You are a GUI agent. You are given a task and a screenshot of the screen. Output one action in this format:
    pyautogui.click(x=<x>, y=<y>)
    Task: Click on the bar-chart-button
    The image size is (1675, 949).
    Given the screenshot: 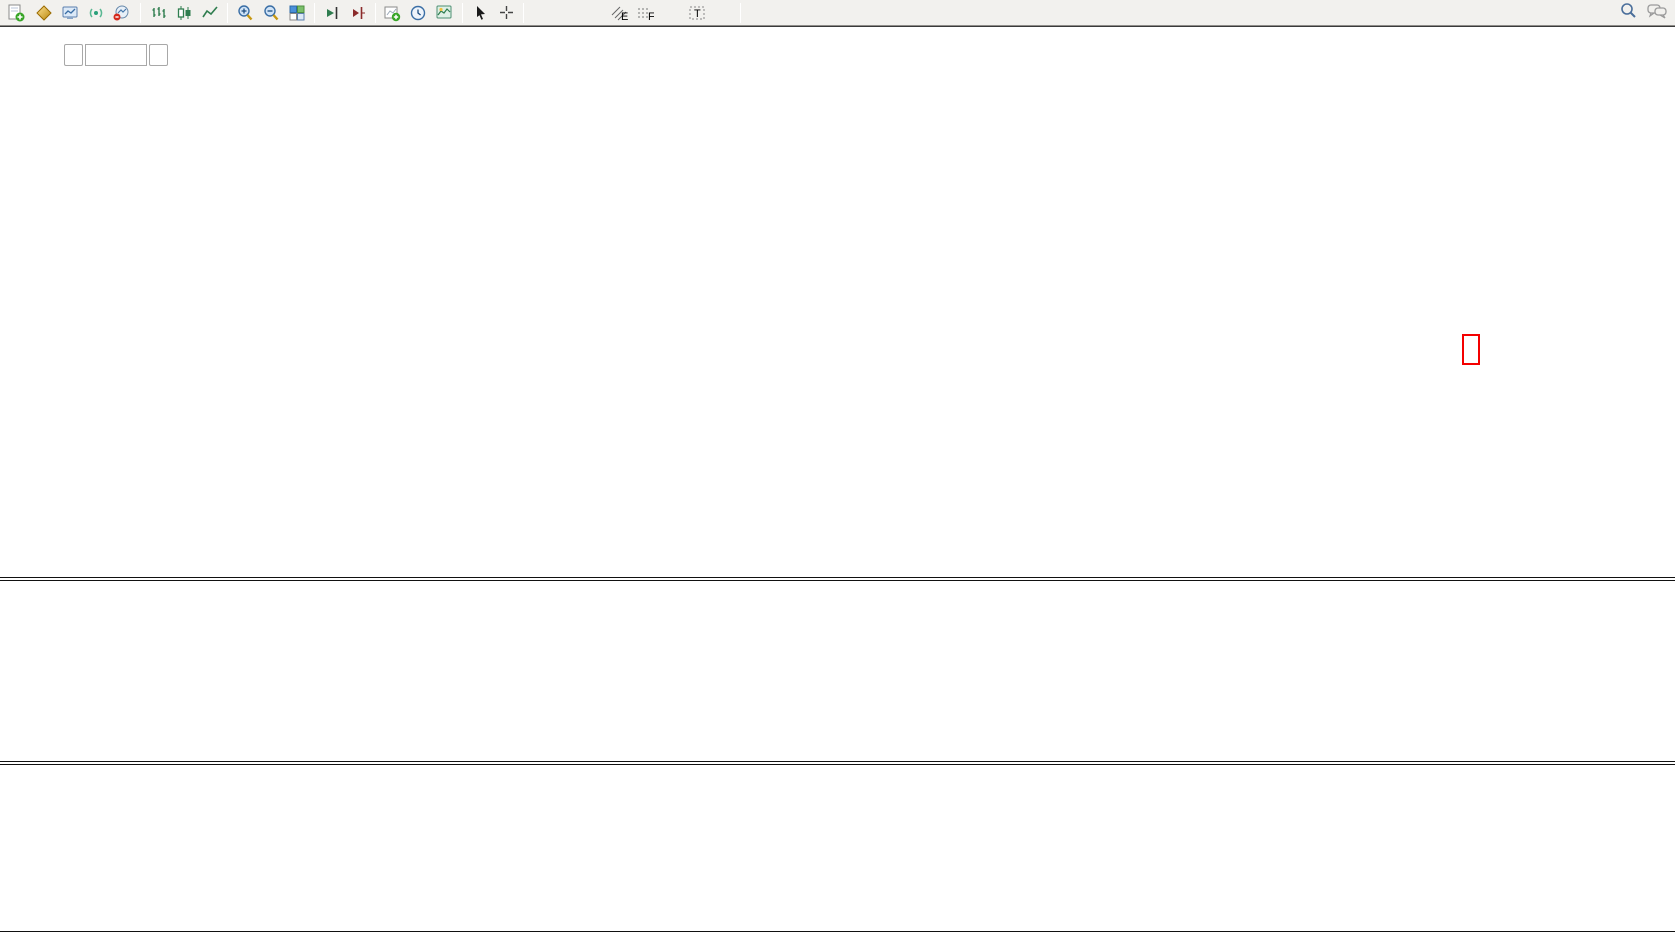 What is the action you would take?
    pyautogui.click(x=158, y=13)
    